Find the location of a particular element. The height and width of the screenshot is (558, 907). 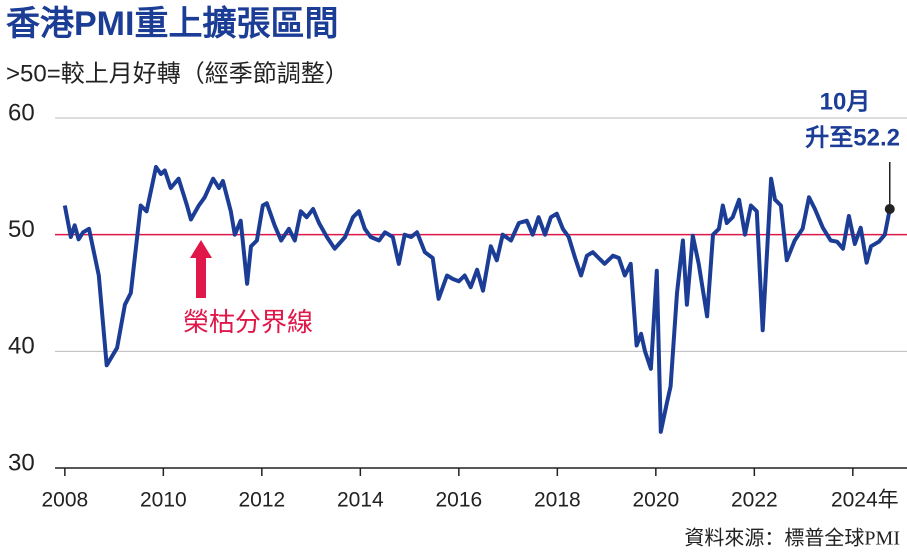

chart-title: 香港PMI重上擴張區間 is located at coordinates (172, 23).